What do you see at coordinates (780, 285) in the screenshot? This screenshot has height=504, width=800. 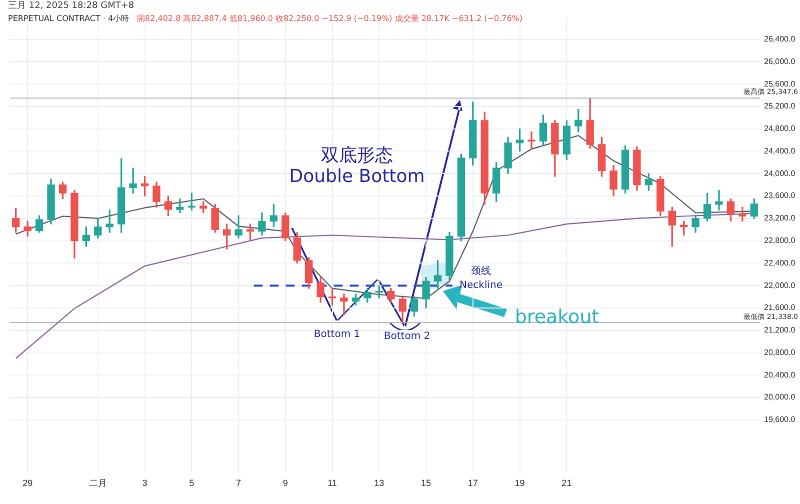 I see `y-tick-label: 22,000.0` at bounding box center [780, 285].